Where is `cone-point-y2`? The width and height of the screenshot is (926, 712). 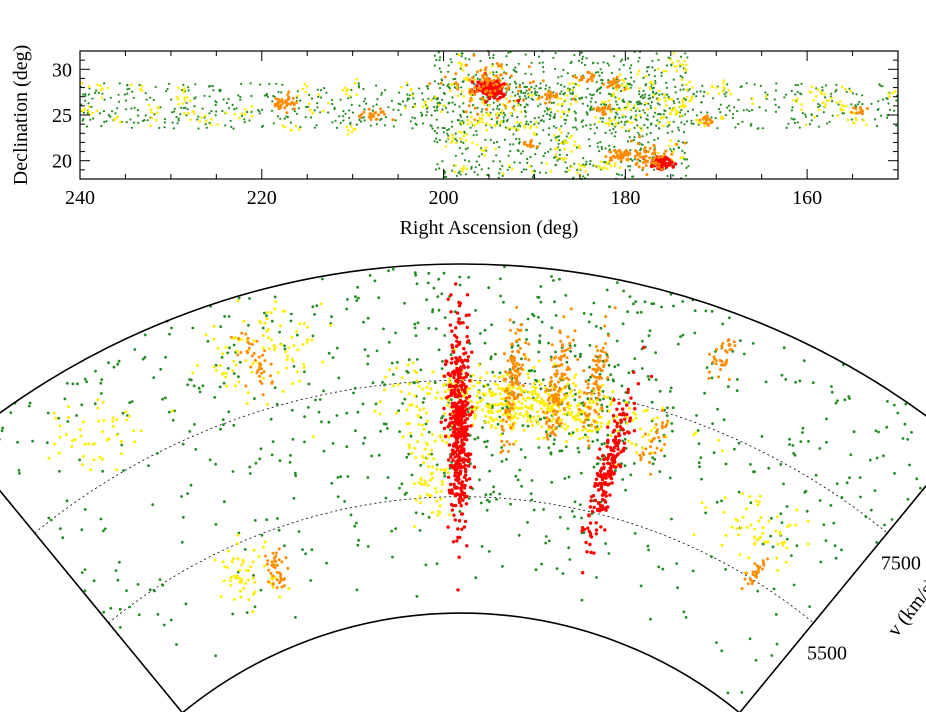
cone-point-y2 is located at coordinates (292, 359).